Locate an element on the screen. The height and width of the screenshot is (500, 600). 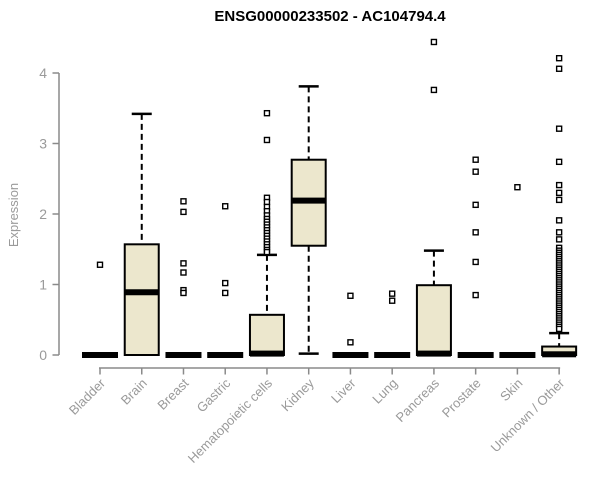
y-tick-label: 0 is located at coordinates (43, 355).